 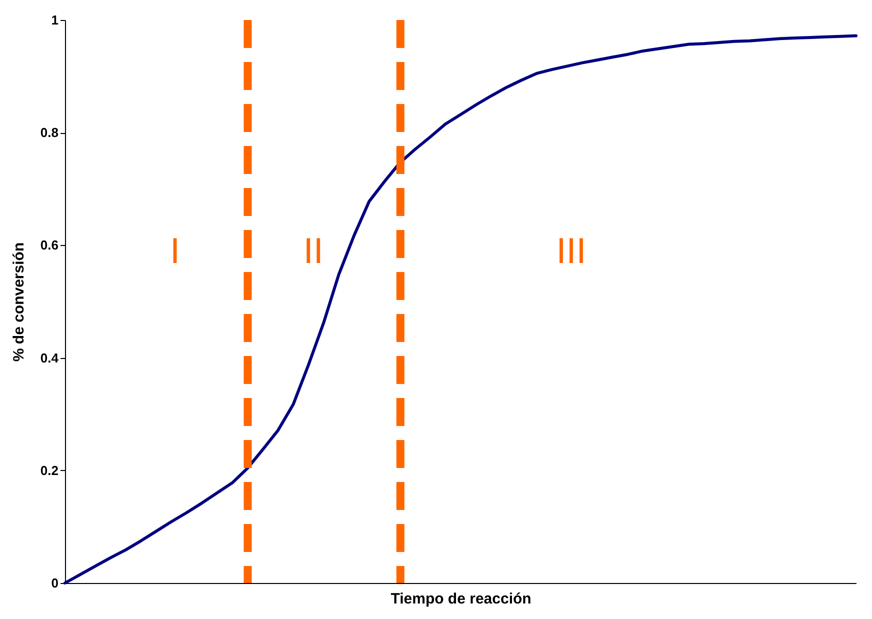 I want to click on y-tick-label: 0, so click(x=54, y=583).